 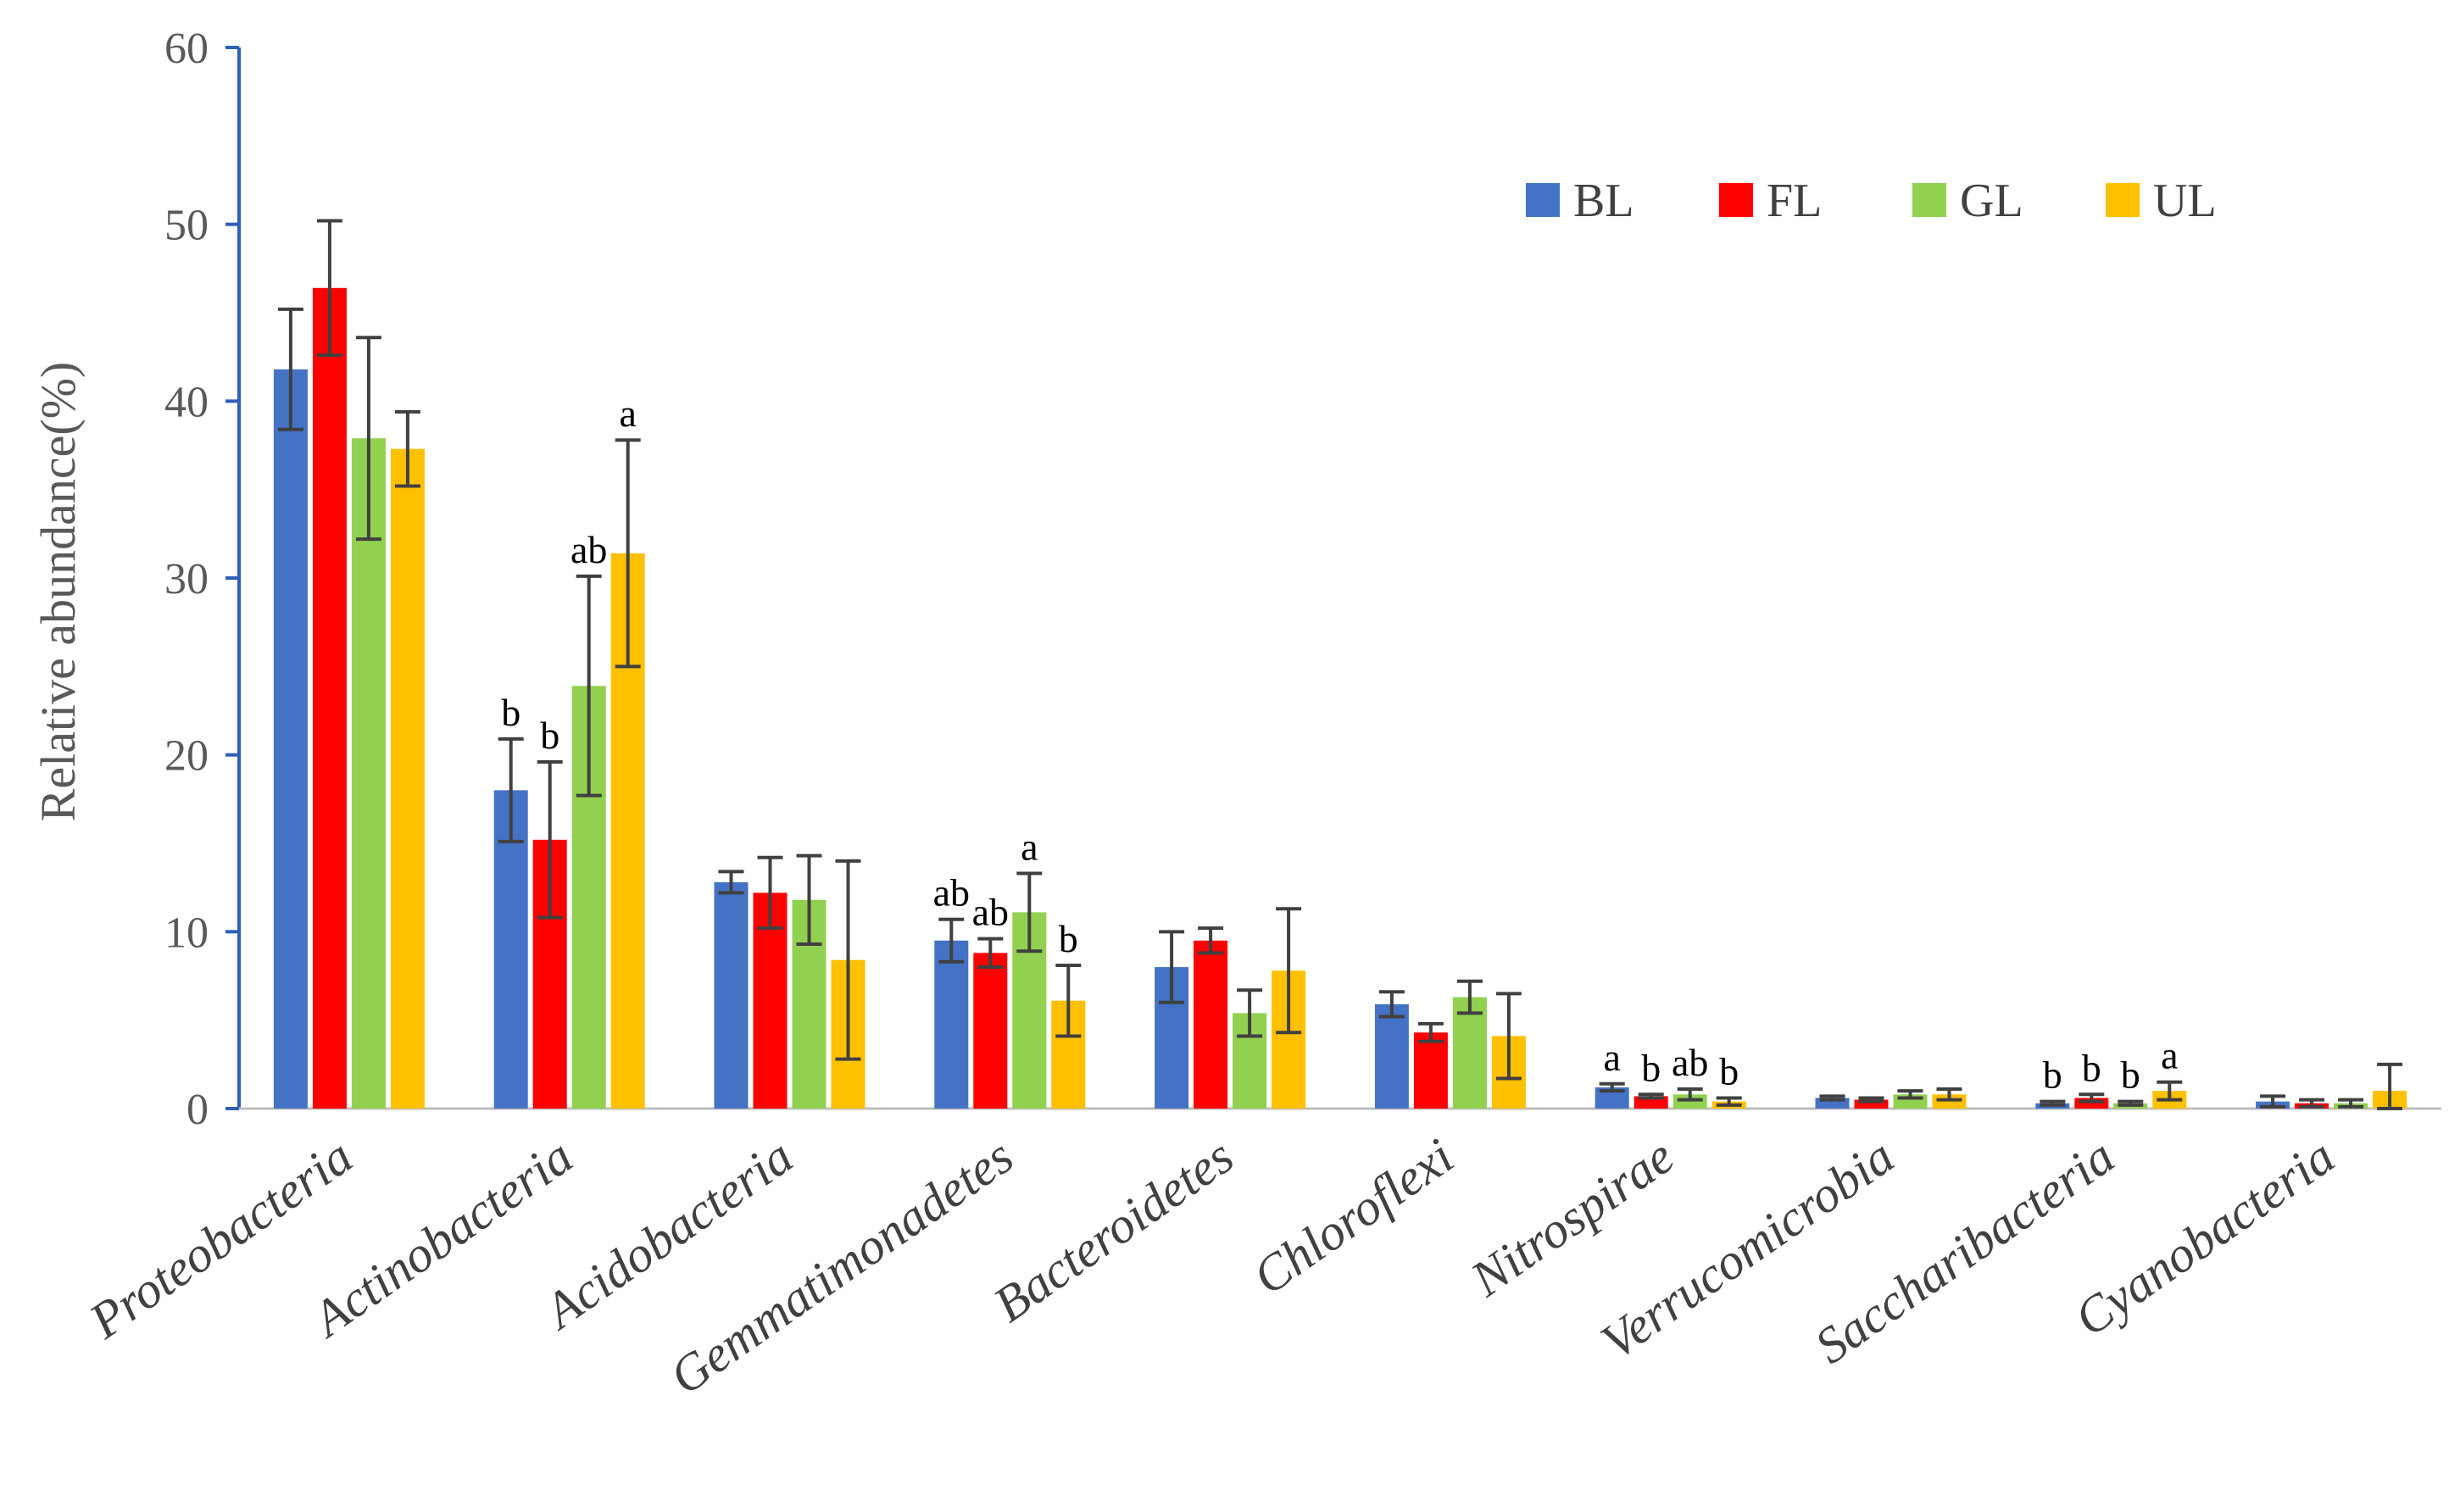 What do you see at coordinates (1113, 1231) in the screenshot?
I see `category-label: Bacteroidetes` at bounding box center [1113, 1231].